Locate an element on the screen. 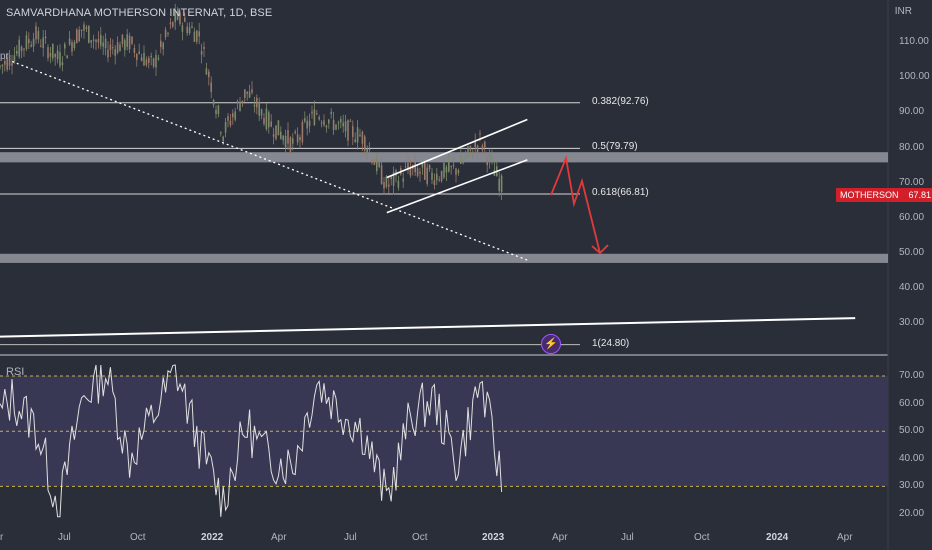  fib-label: 0.5(79.79) is located at coordinates (615, 147).